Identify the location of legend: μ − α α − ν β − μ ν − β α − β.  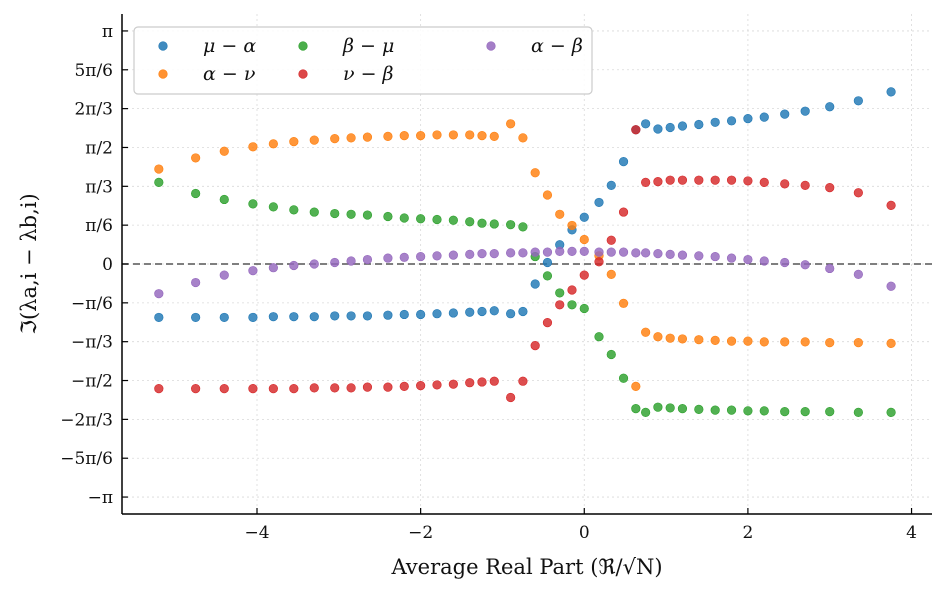
(363, 60).